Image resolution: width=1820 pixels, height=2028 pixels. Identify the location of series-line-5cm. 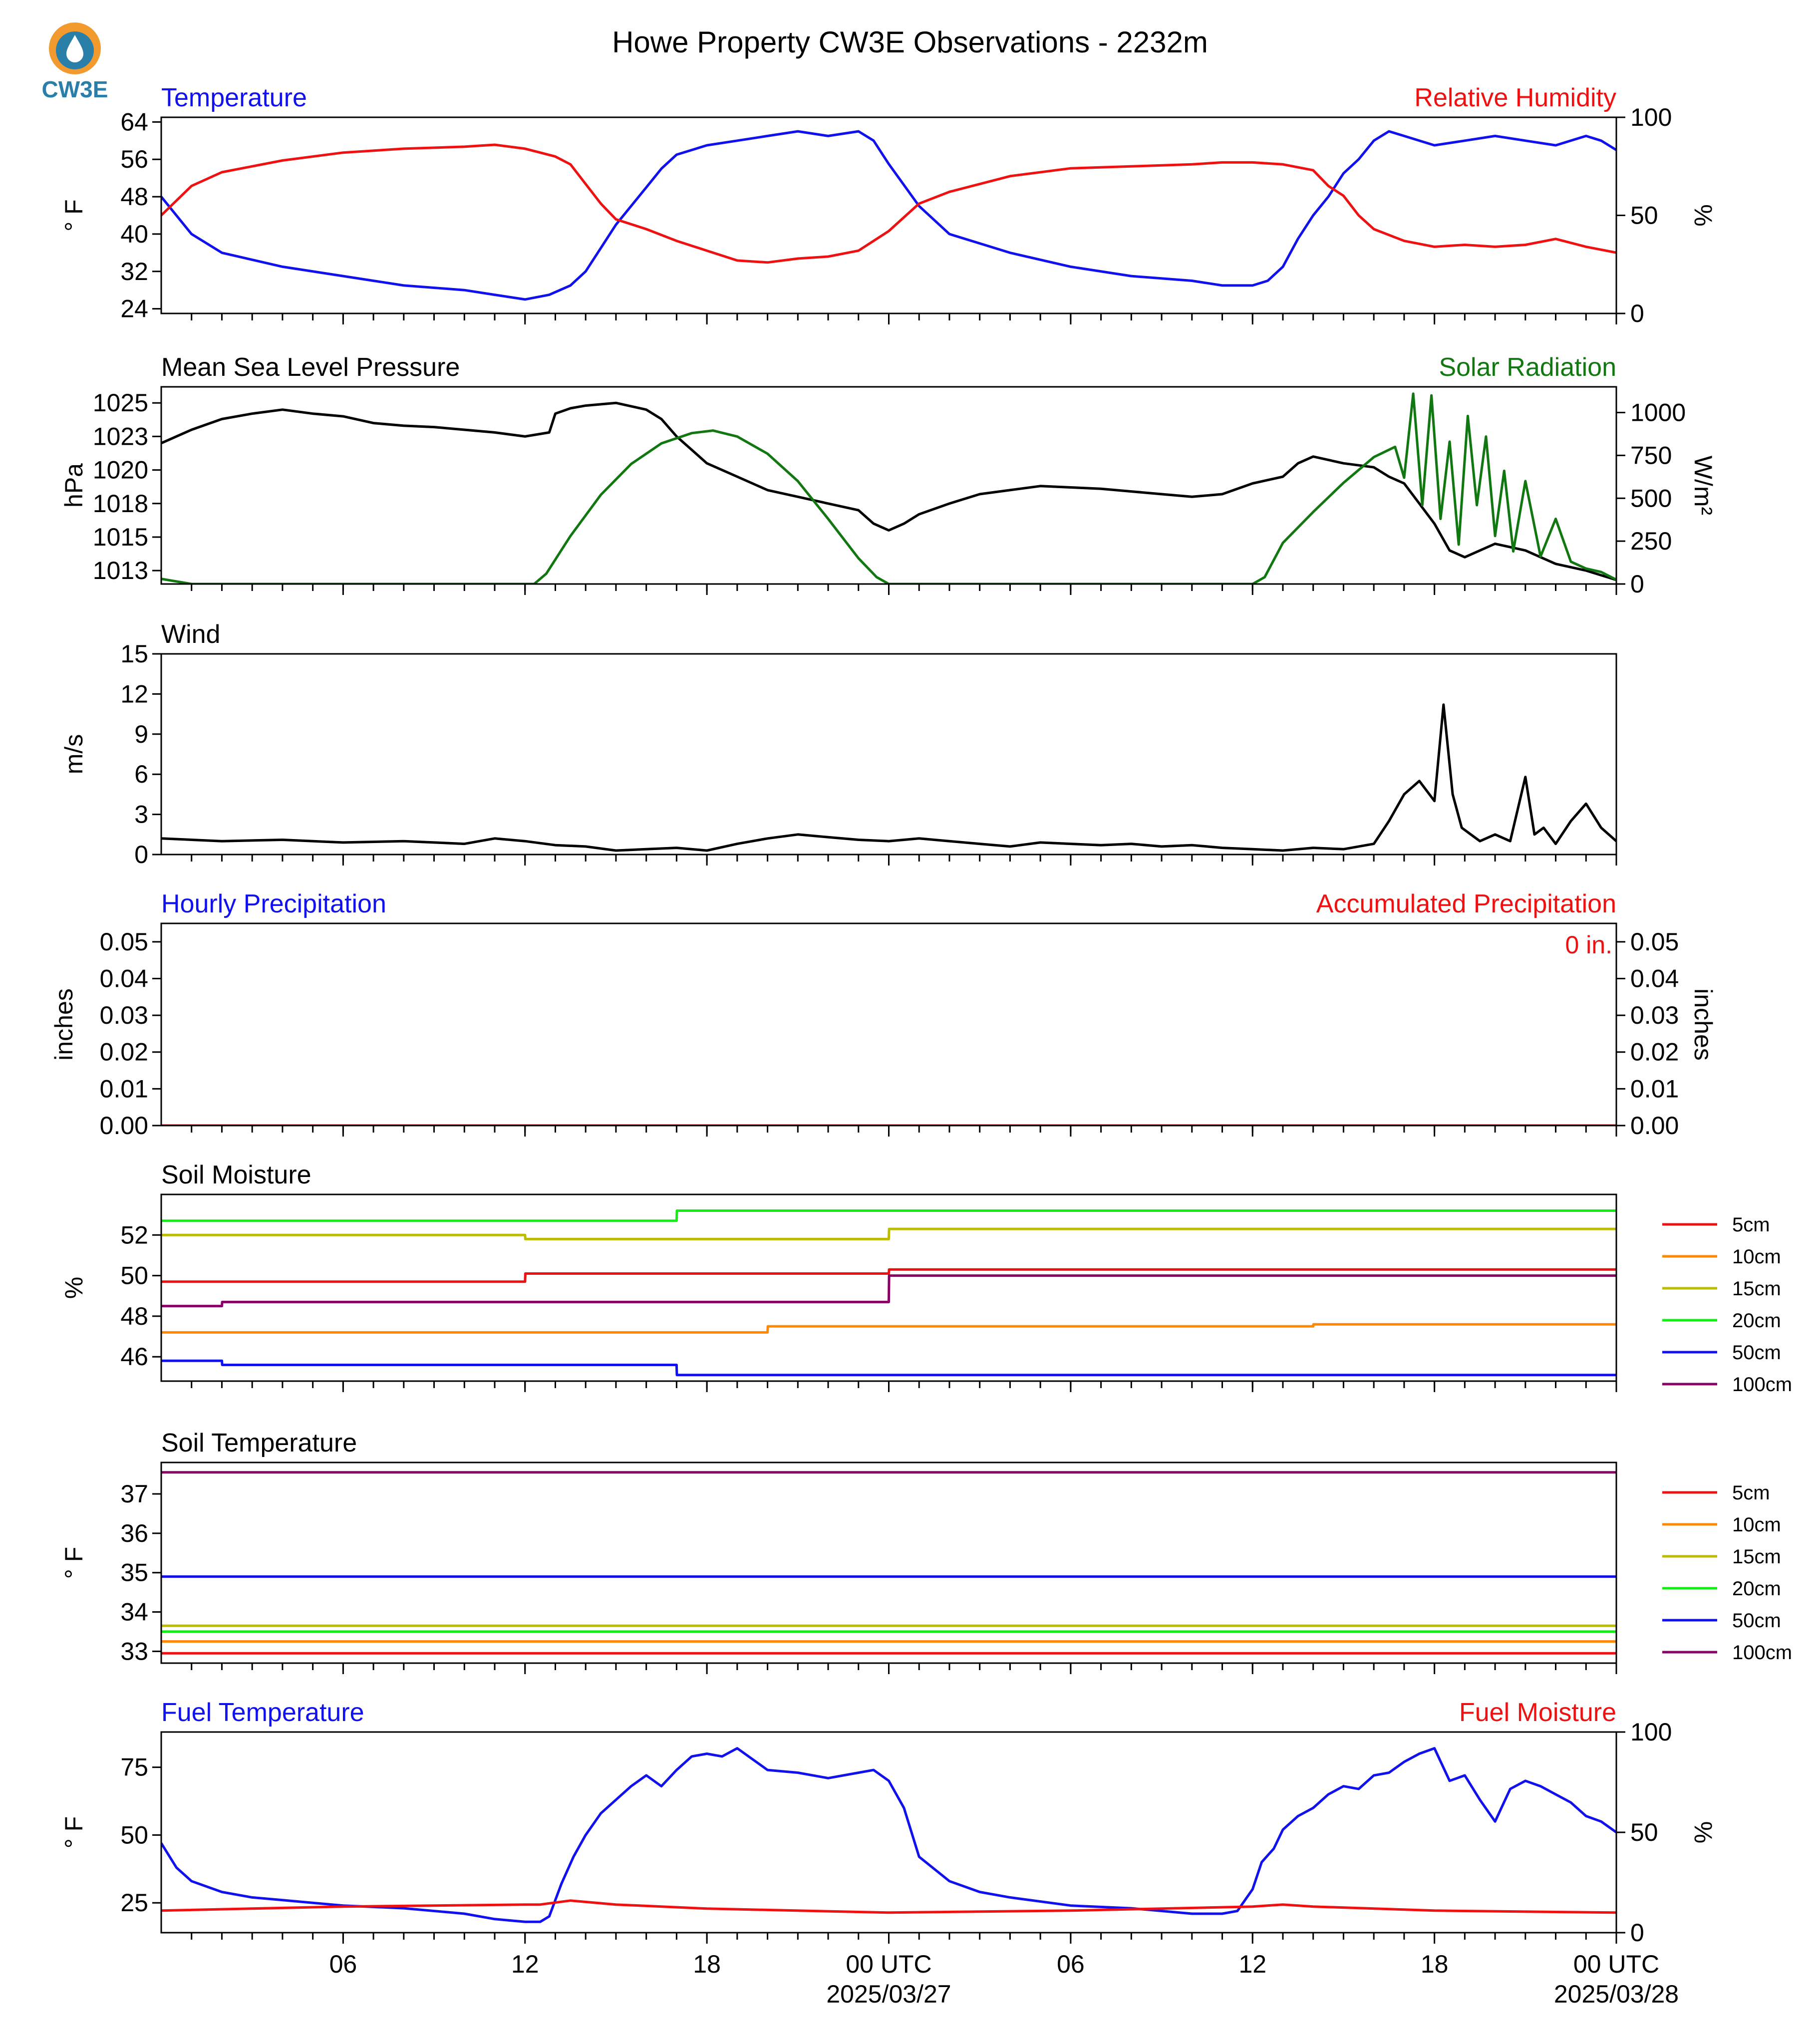
(888, 1275).